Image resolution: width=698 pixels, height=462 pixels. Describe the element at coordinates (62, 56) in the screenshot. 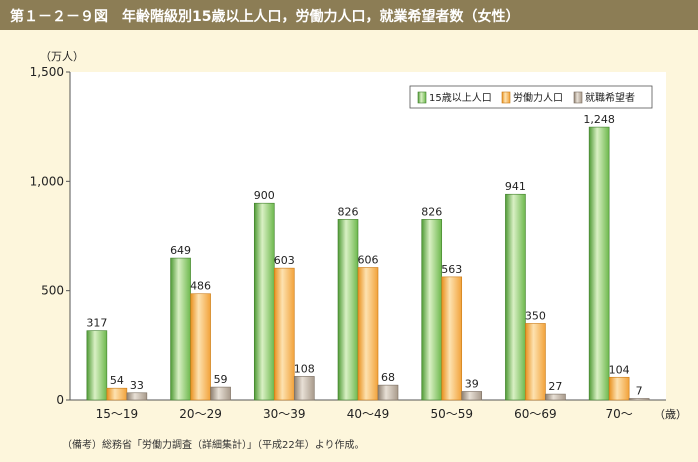

I see `y-unit-label: （万人）` at that location.